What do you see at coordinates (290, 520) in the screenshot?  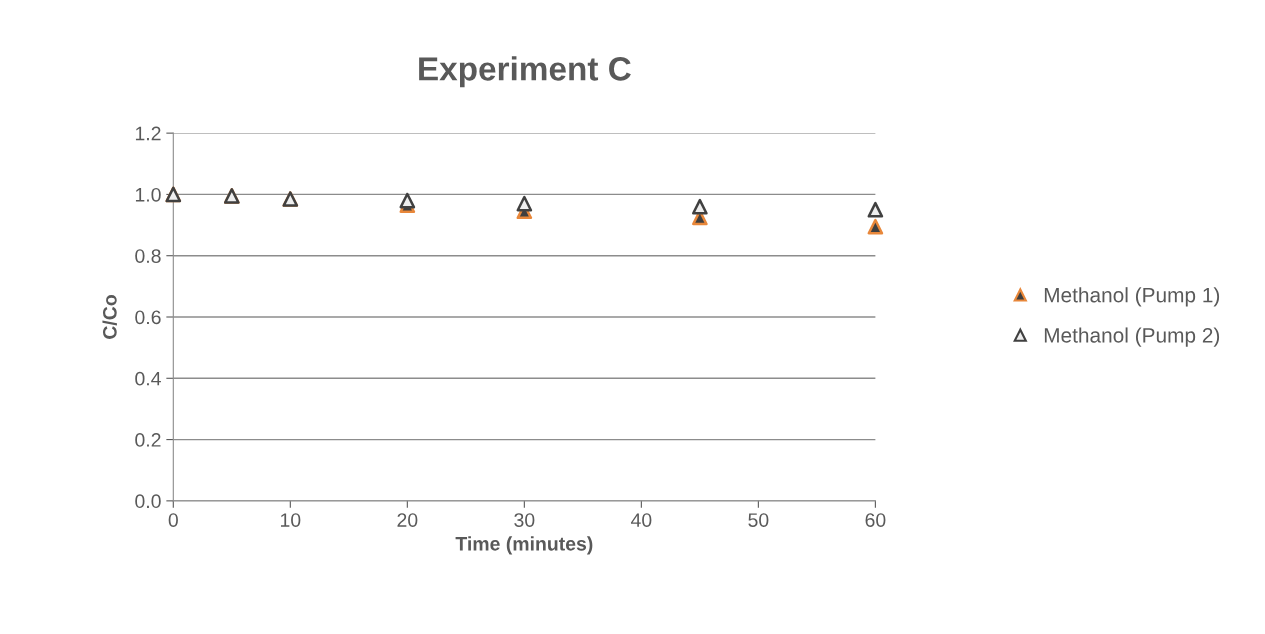 I see `x-tick-label: 10` at bounding box center [290, 520].